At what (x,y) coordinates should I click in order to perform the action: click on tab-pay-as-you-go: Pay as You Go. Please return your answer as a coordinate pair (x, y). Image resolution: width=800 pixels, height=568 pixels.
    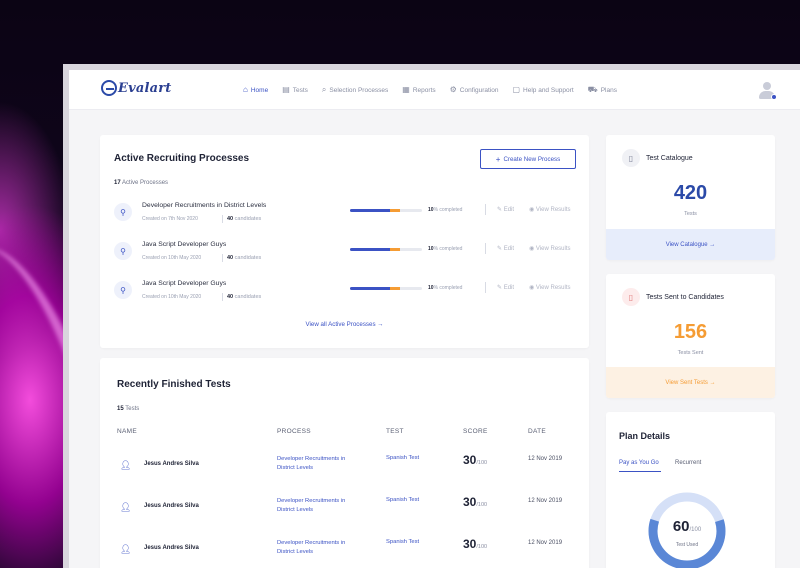
    Looking at the image, I should click on (639, 463).